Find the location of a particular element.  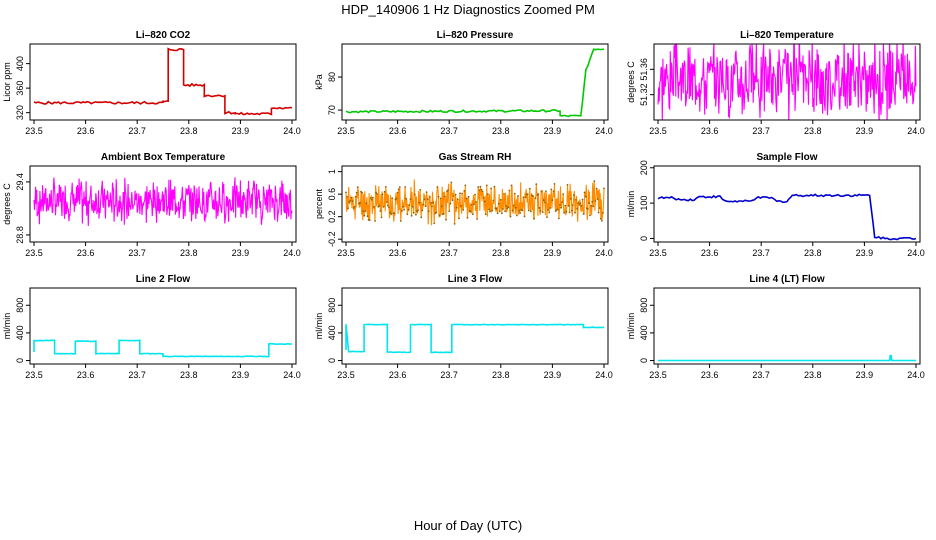

y-tick-label: 360 is located at coordinates (20, 88).